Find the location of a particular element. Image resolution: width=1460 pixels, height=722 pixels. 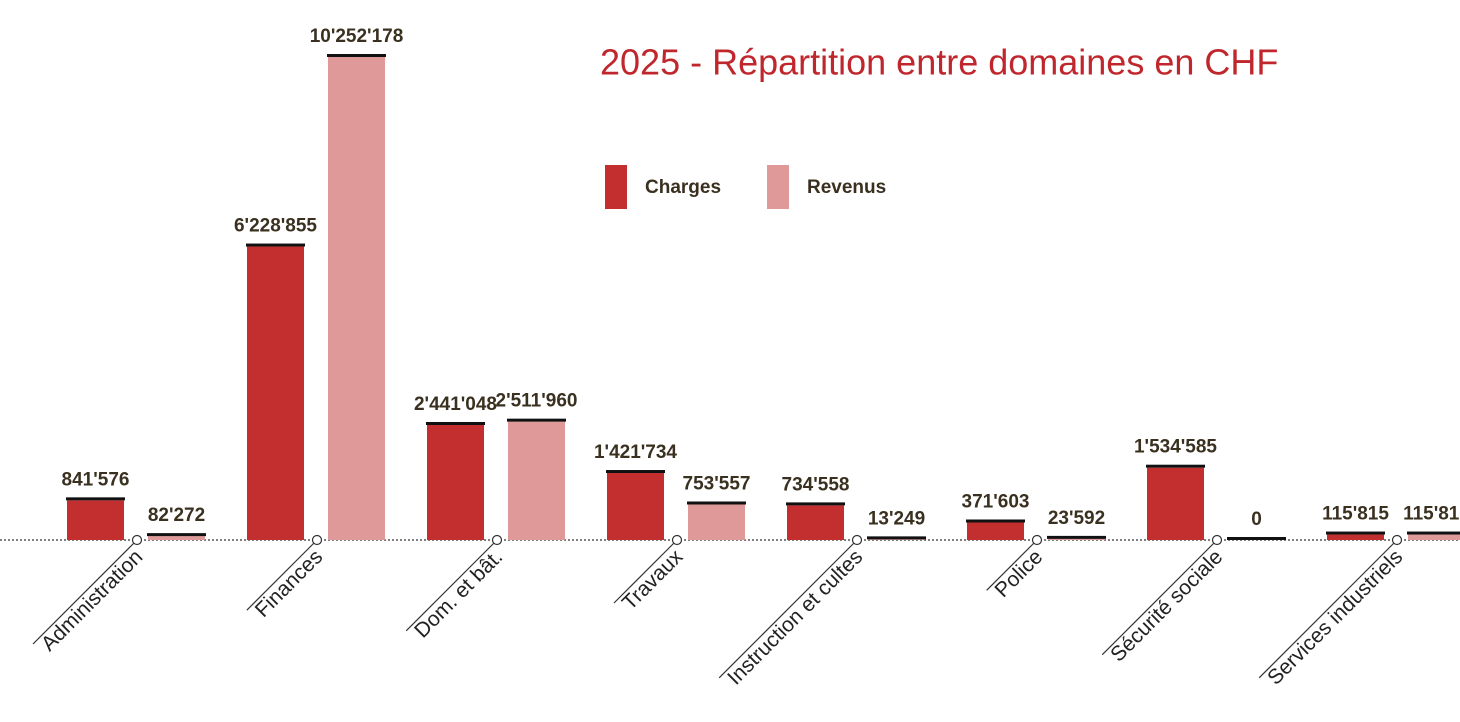

value-label: 2'441'048 is located at coordinates (455, 404).